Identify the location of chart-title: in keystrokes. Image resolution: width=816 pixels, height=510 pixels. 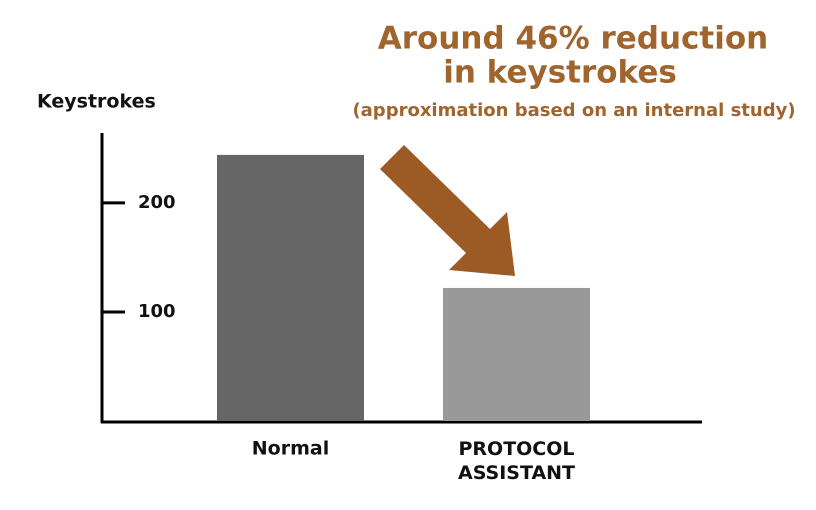
(560, 73).